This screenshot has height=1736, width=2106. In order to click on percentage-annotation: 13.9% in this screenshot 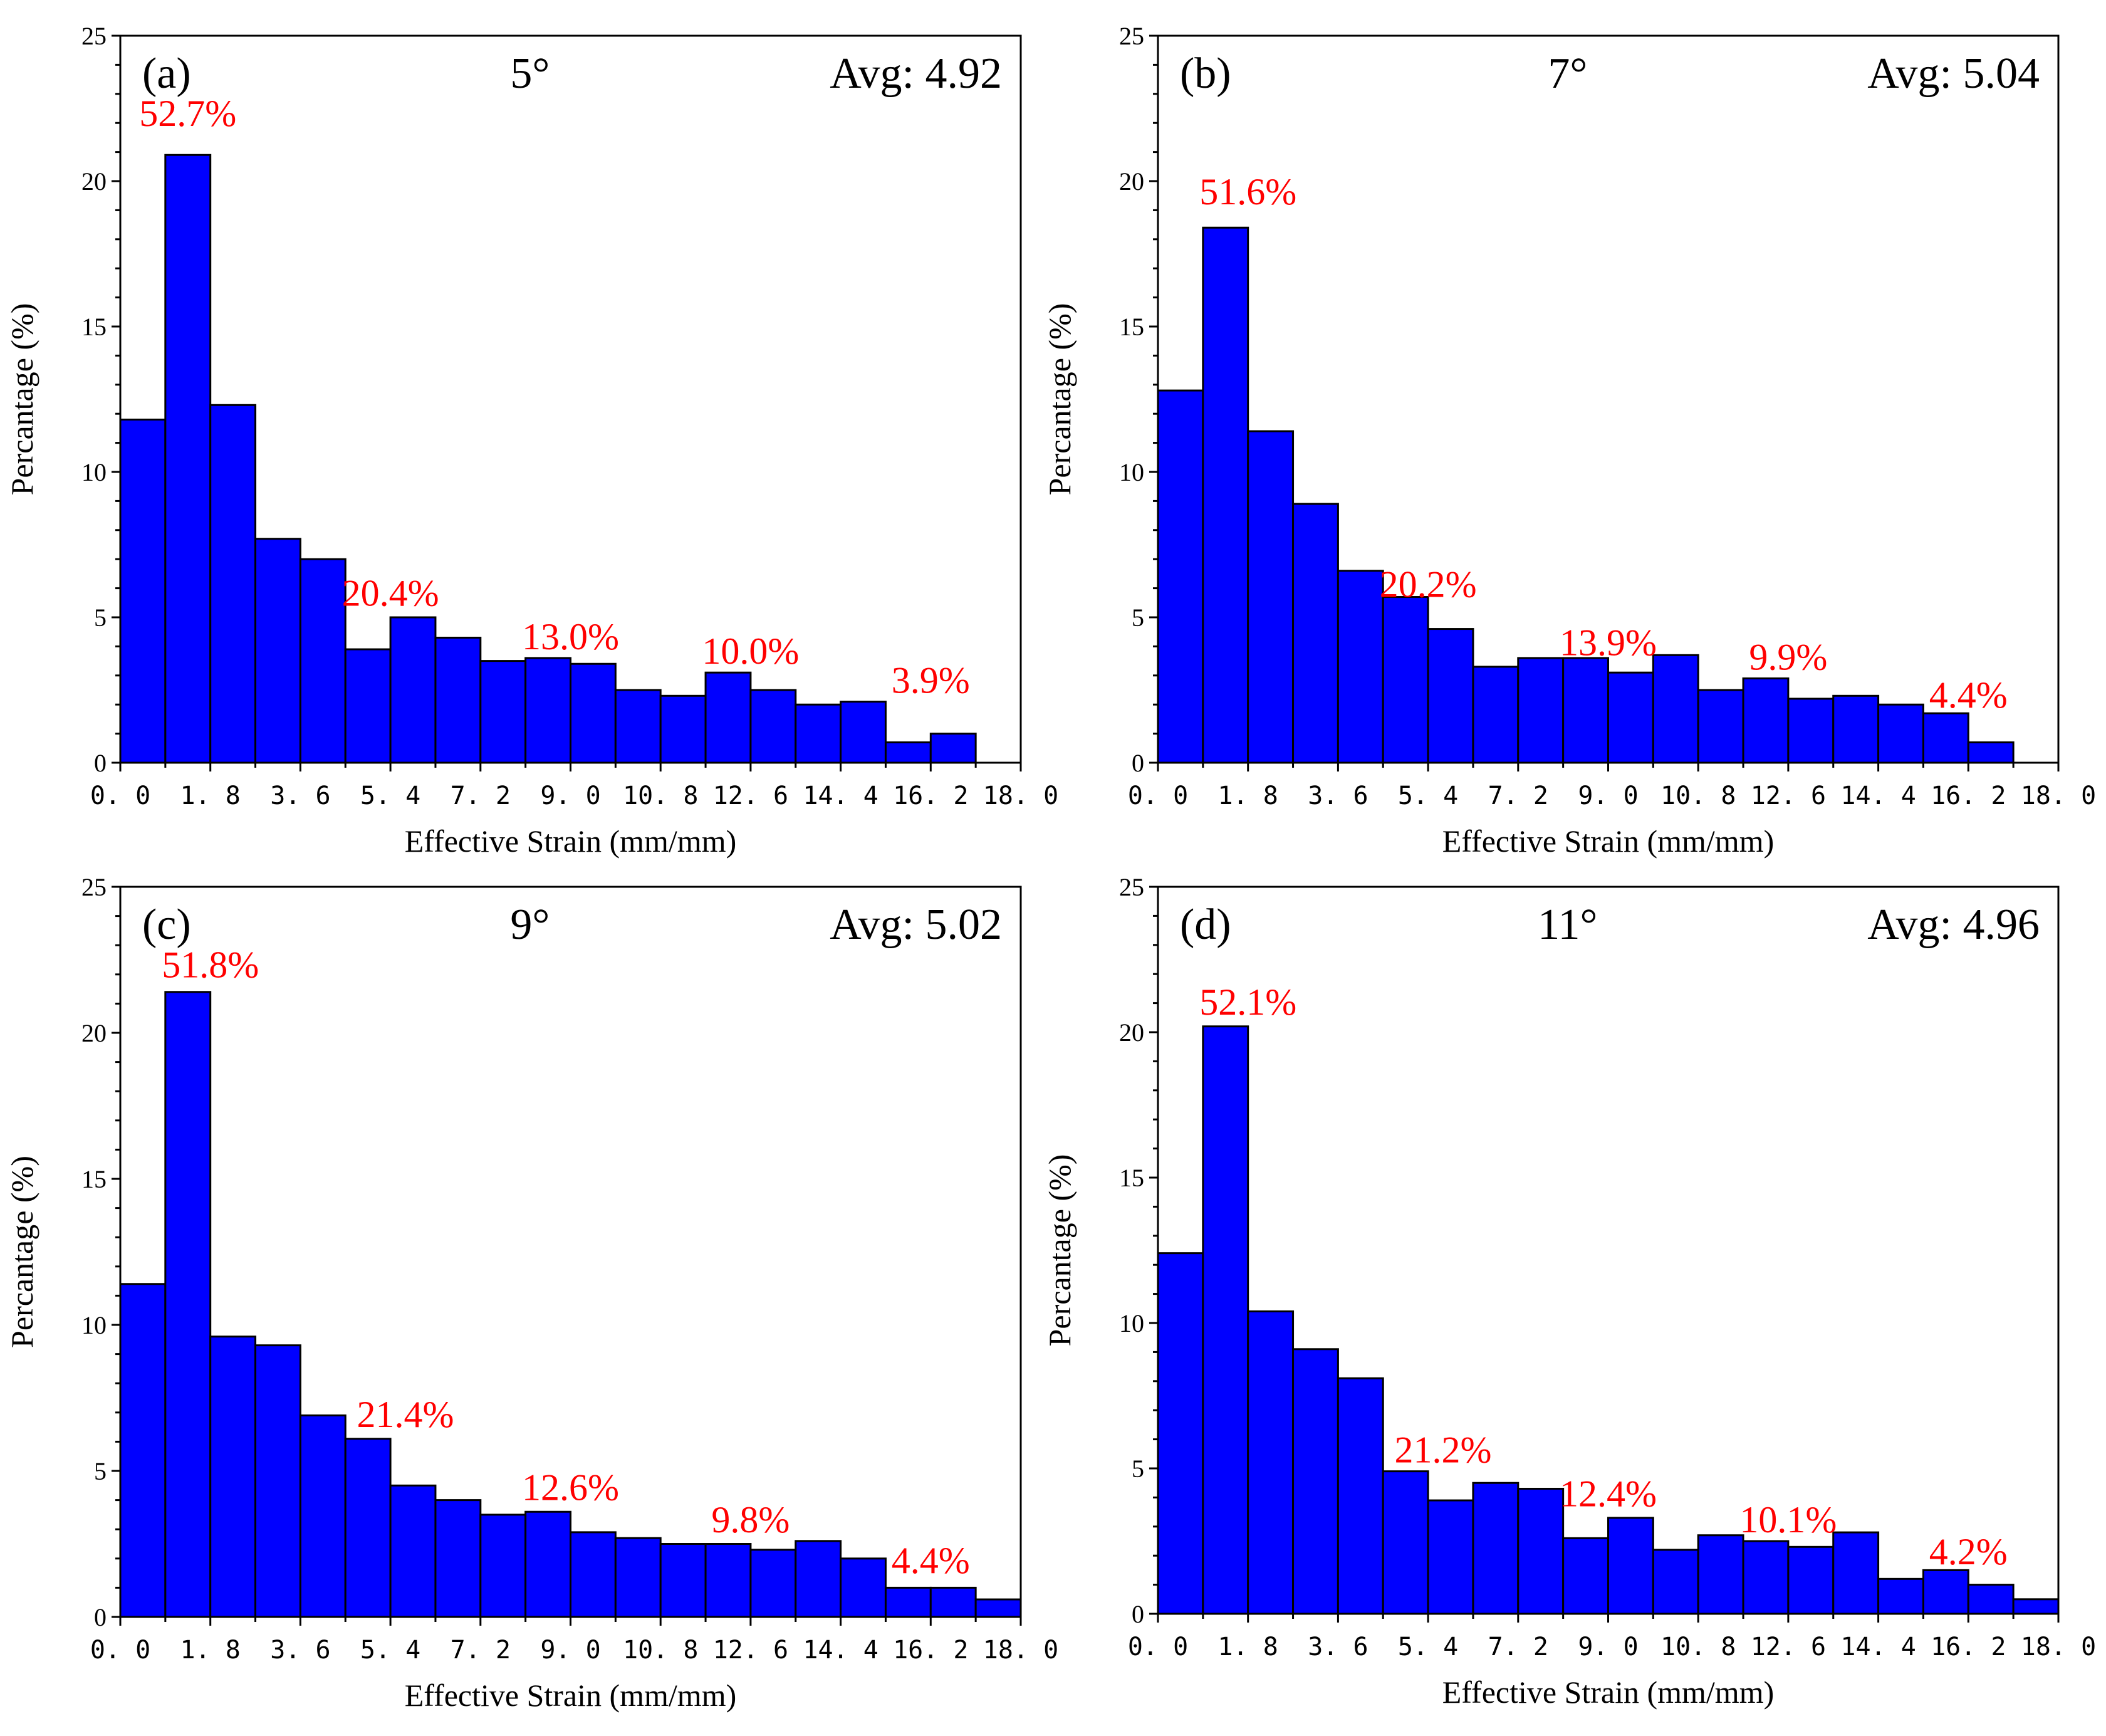, I will do `click(1608, 642)`.